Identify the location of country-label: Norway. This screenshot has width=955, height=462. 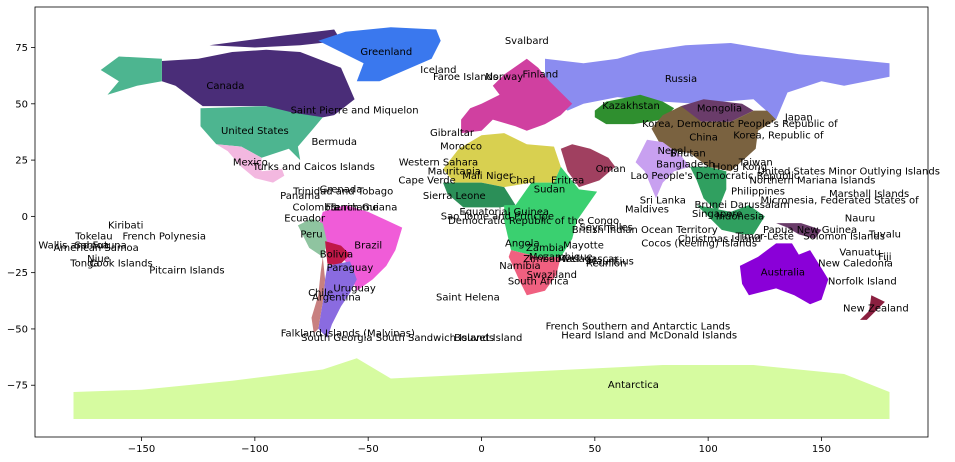
(504, 77).